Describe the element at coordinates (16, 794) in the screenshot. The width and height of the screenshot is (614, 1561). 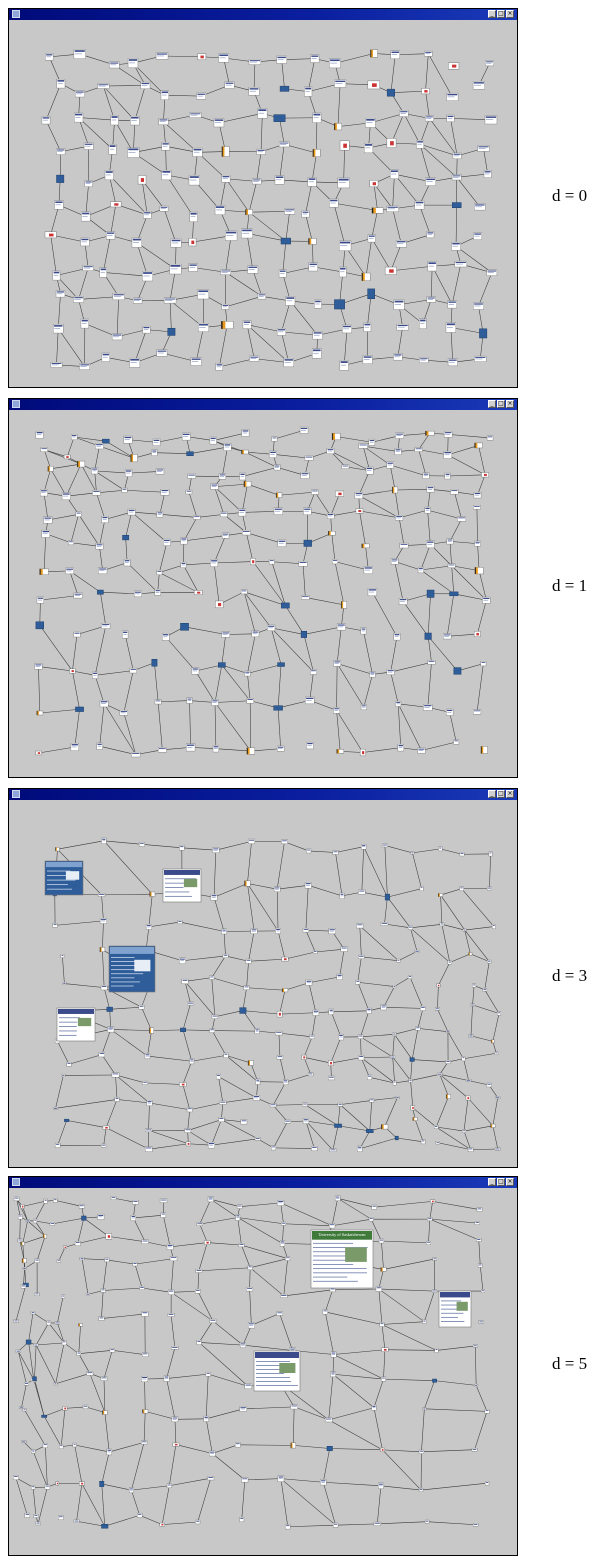
I see `window-system-icon` at that location.